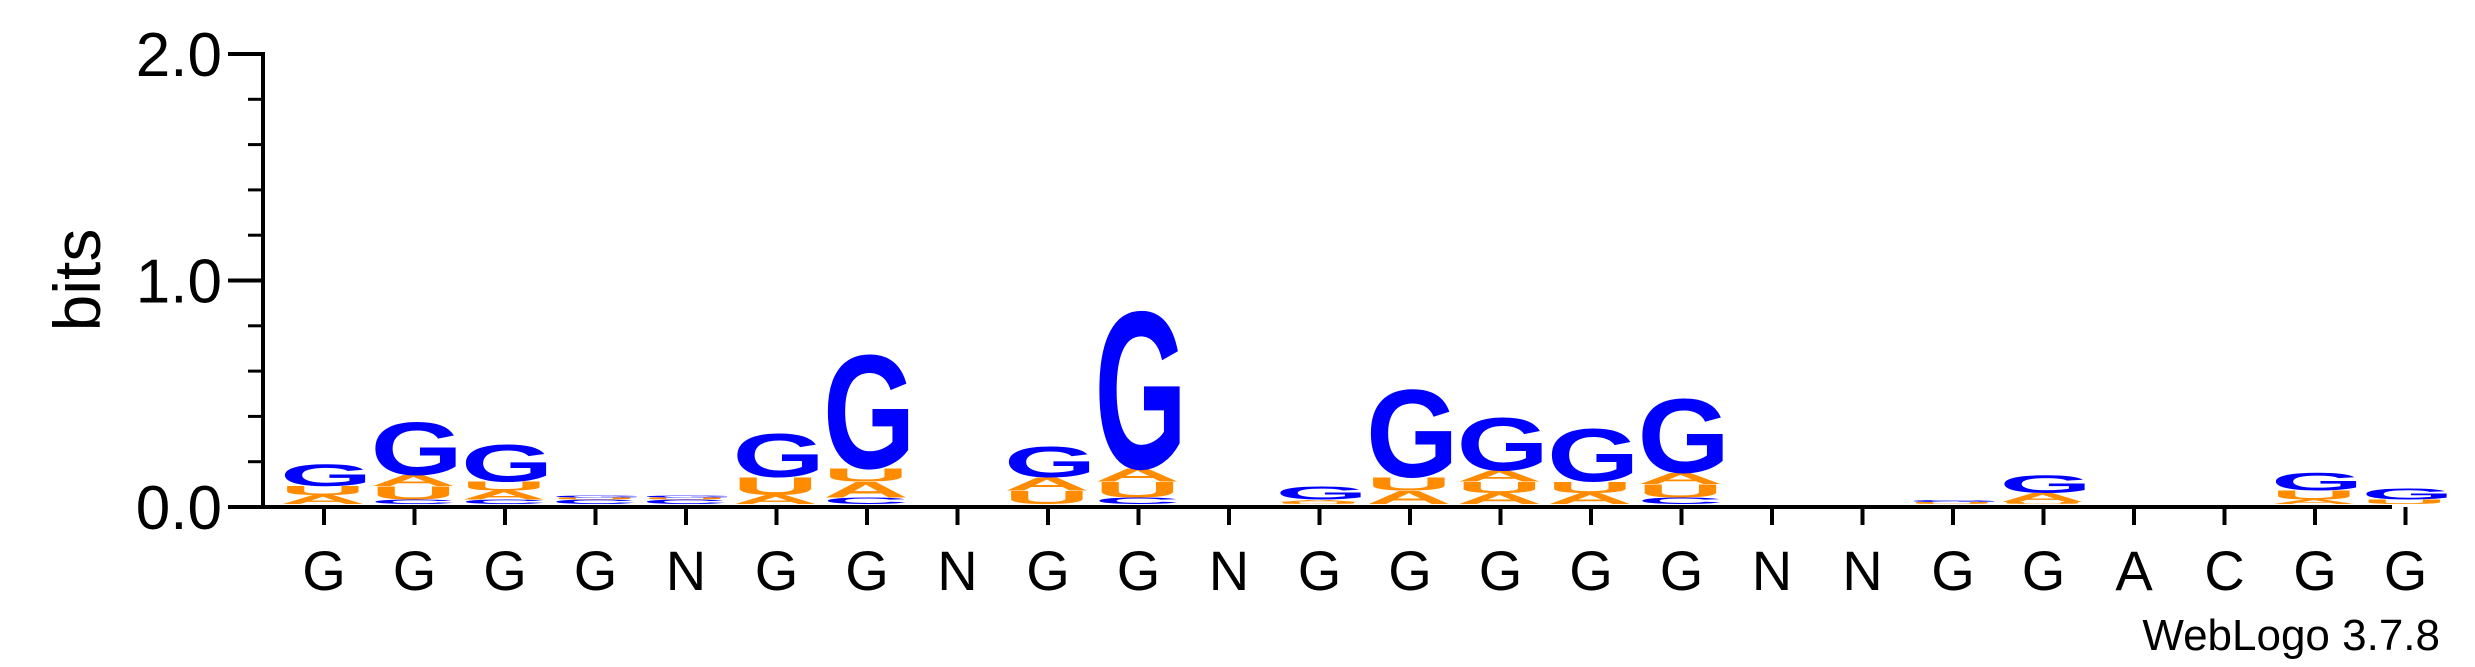  What do you see at coordinates (179, 55) in the screenshot?
I see `y-tick-label: 2.0` at bounding box center [179, 55].